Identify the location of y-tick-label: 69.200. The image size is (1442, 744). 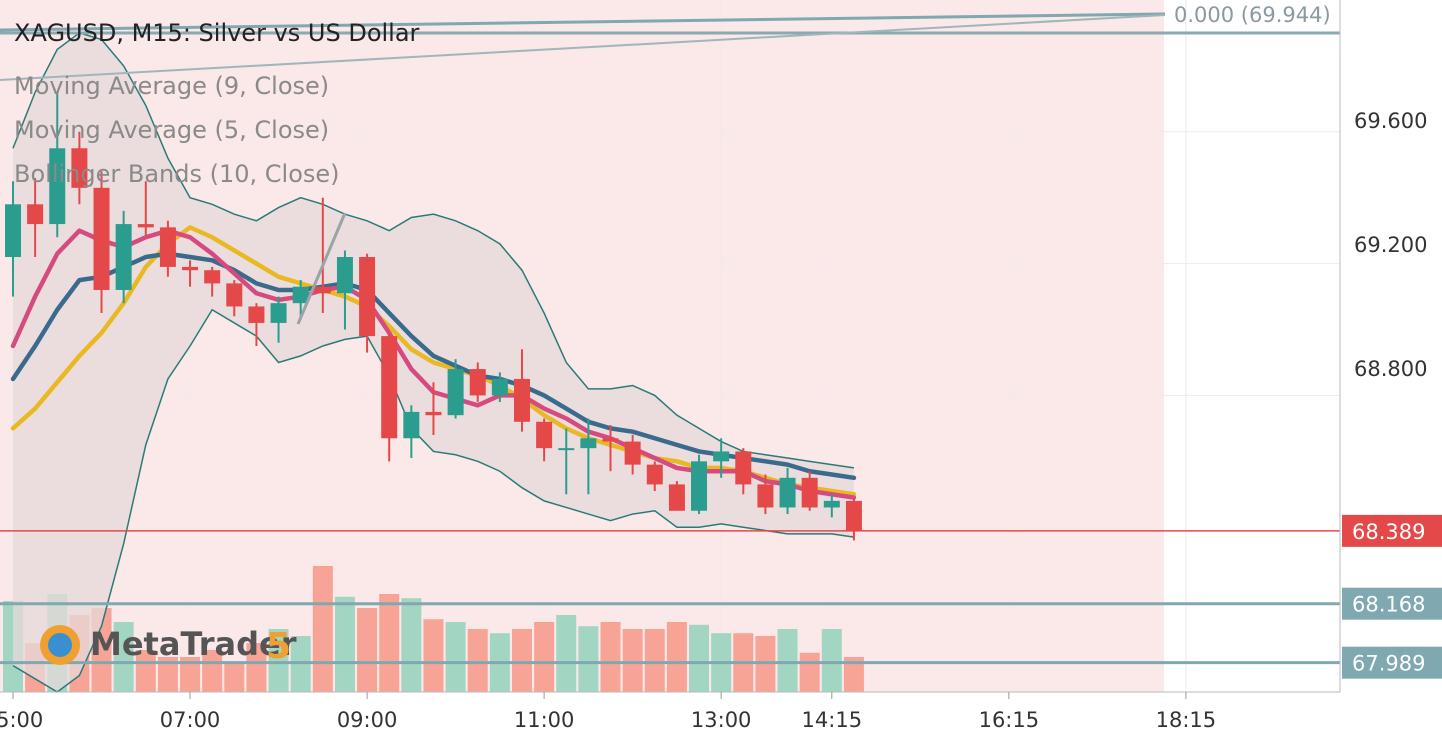
(1390, 245).